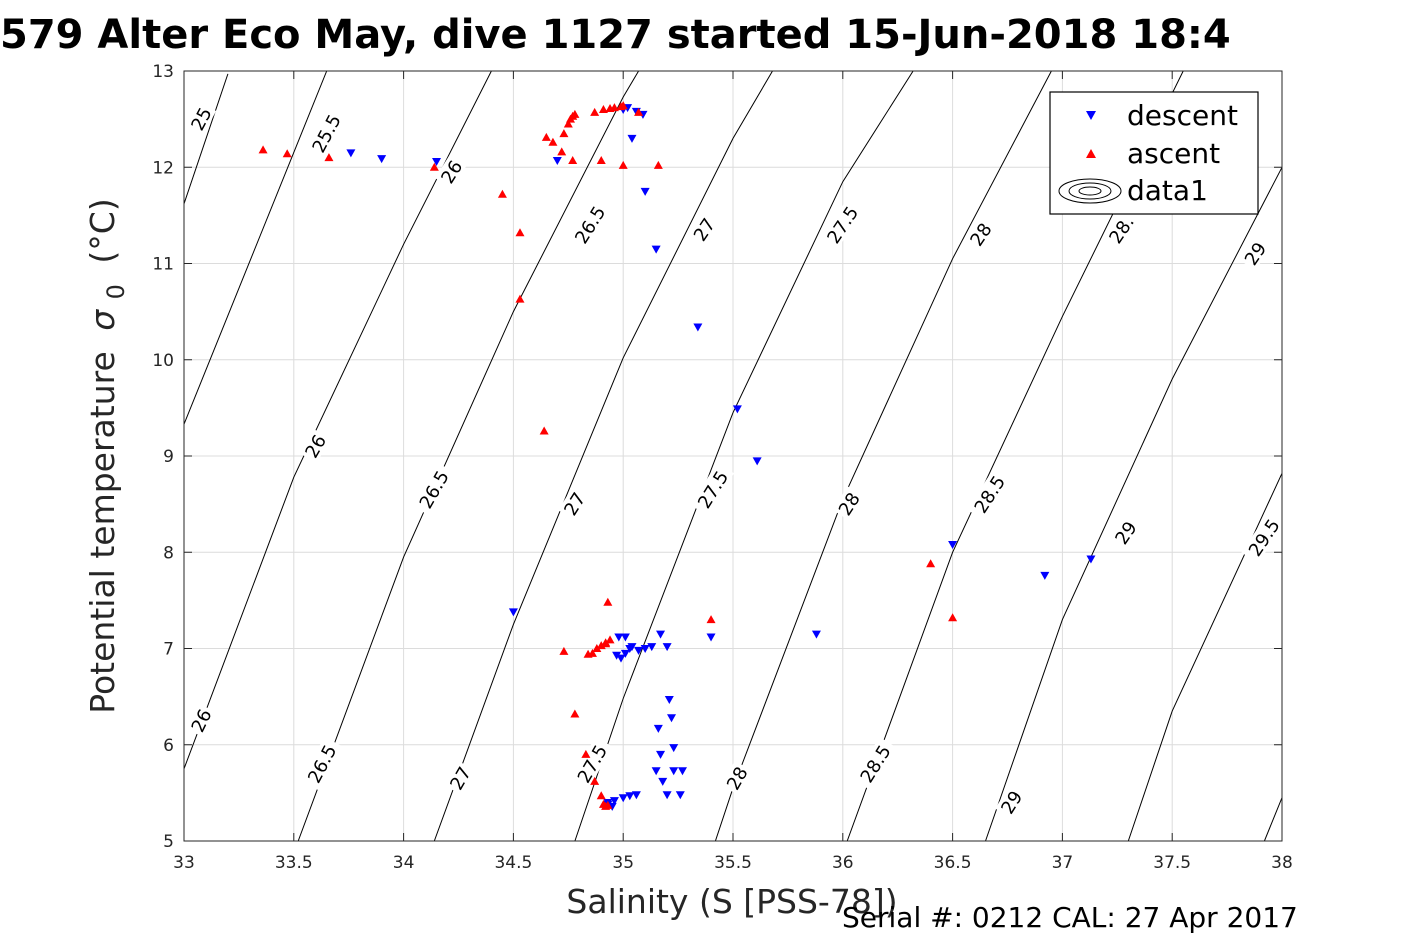 The height and width of the screenshot is (945, 1417). What do you see at coordinates (163, 168) in the screenshot?
I see `y-tick-label: 12` at bounding box center [163, 168].